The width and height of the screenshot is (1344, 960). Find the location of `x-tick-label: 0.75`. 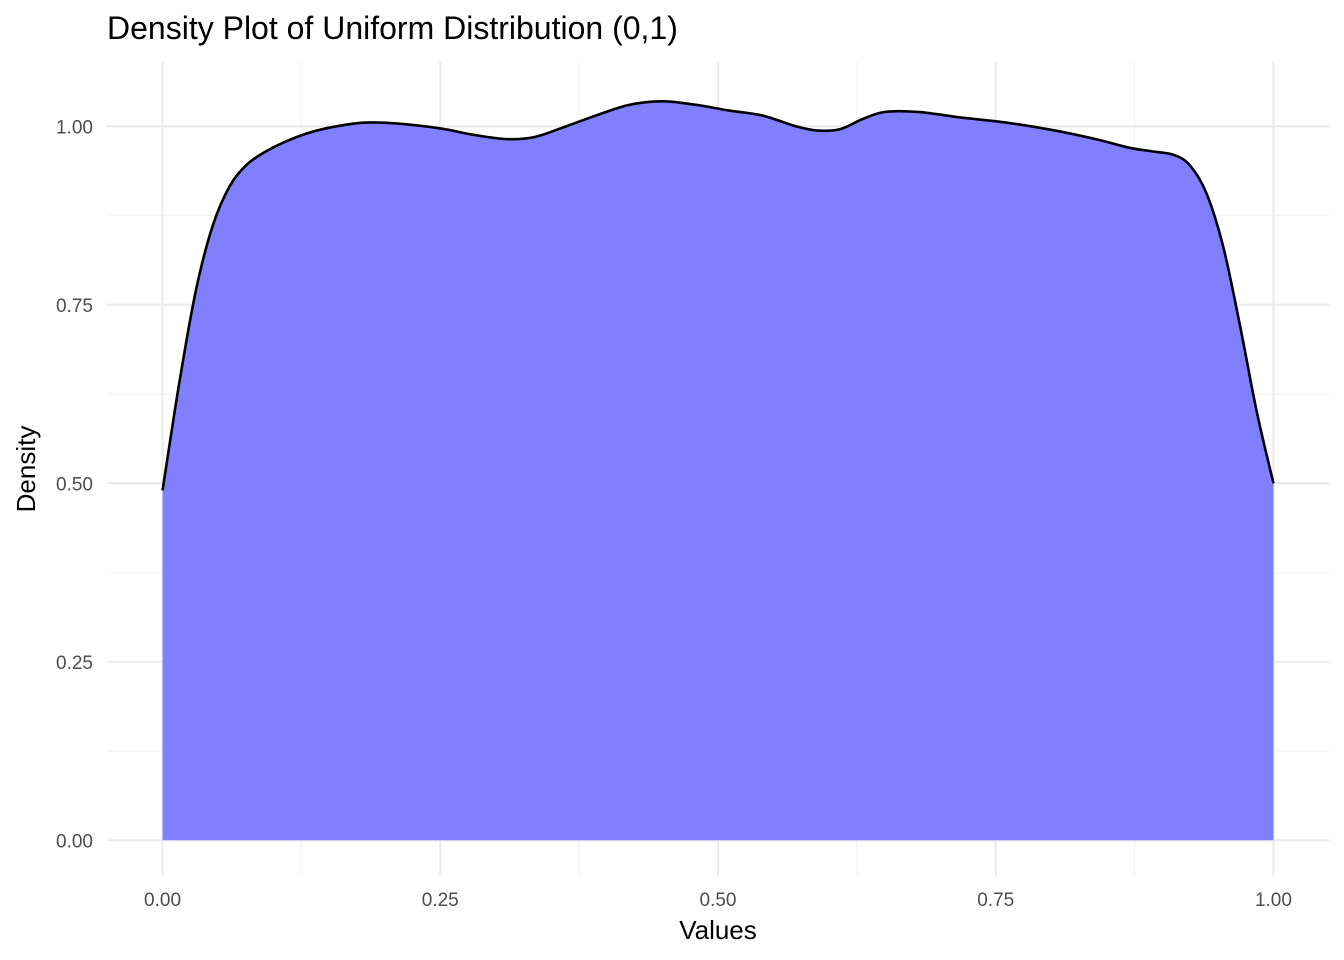

x-tick-label: 0.75 is located at coordinates (995, 900).